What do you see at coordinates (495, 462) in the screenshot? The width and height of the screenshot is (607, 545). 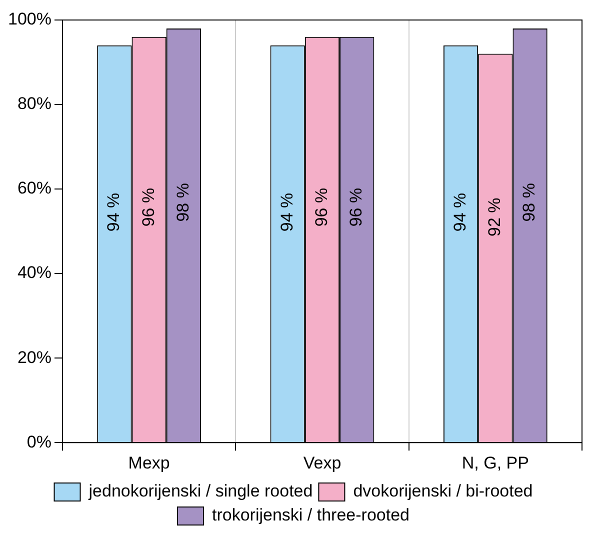 I see `x-tick-label: N, G, PP` at bounding box center [495, 462].